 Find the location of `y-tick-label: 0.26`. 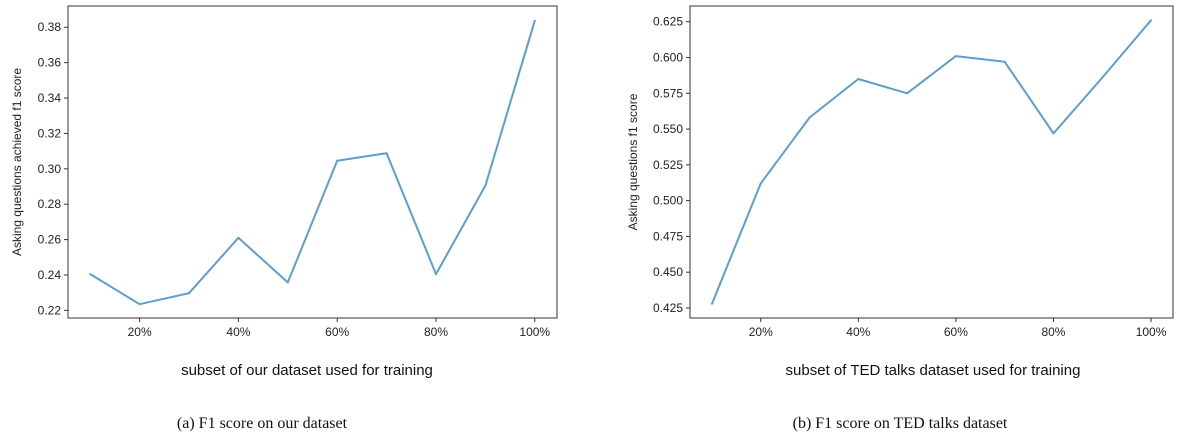

y-tick-label: 0.26 is located at coordinates (50, 240).